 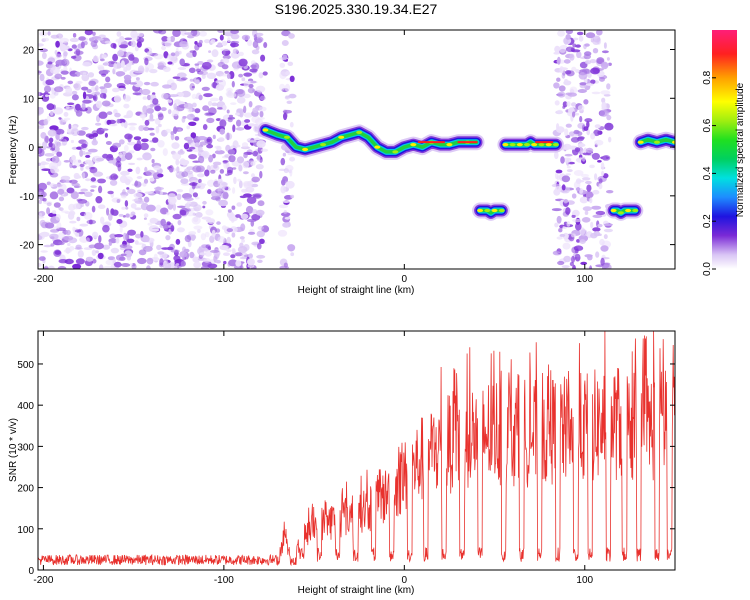 I want to click on colorbar-label: Normalized spectral amplitude, so click(x=740, y=149).